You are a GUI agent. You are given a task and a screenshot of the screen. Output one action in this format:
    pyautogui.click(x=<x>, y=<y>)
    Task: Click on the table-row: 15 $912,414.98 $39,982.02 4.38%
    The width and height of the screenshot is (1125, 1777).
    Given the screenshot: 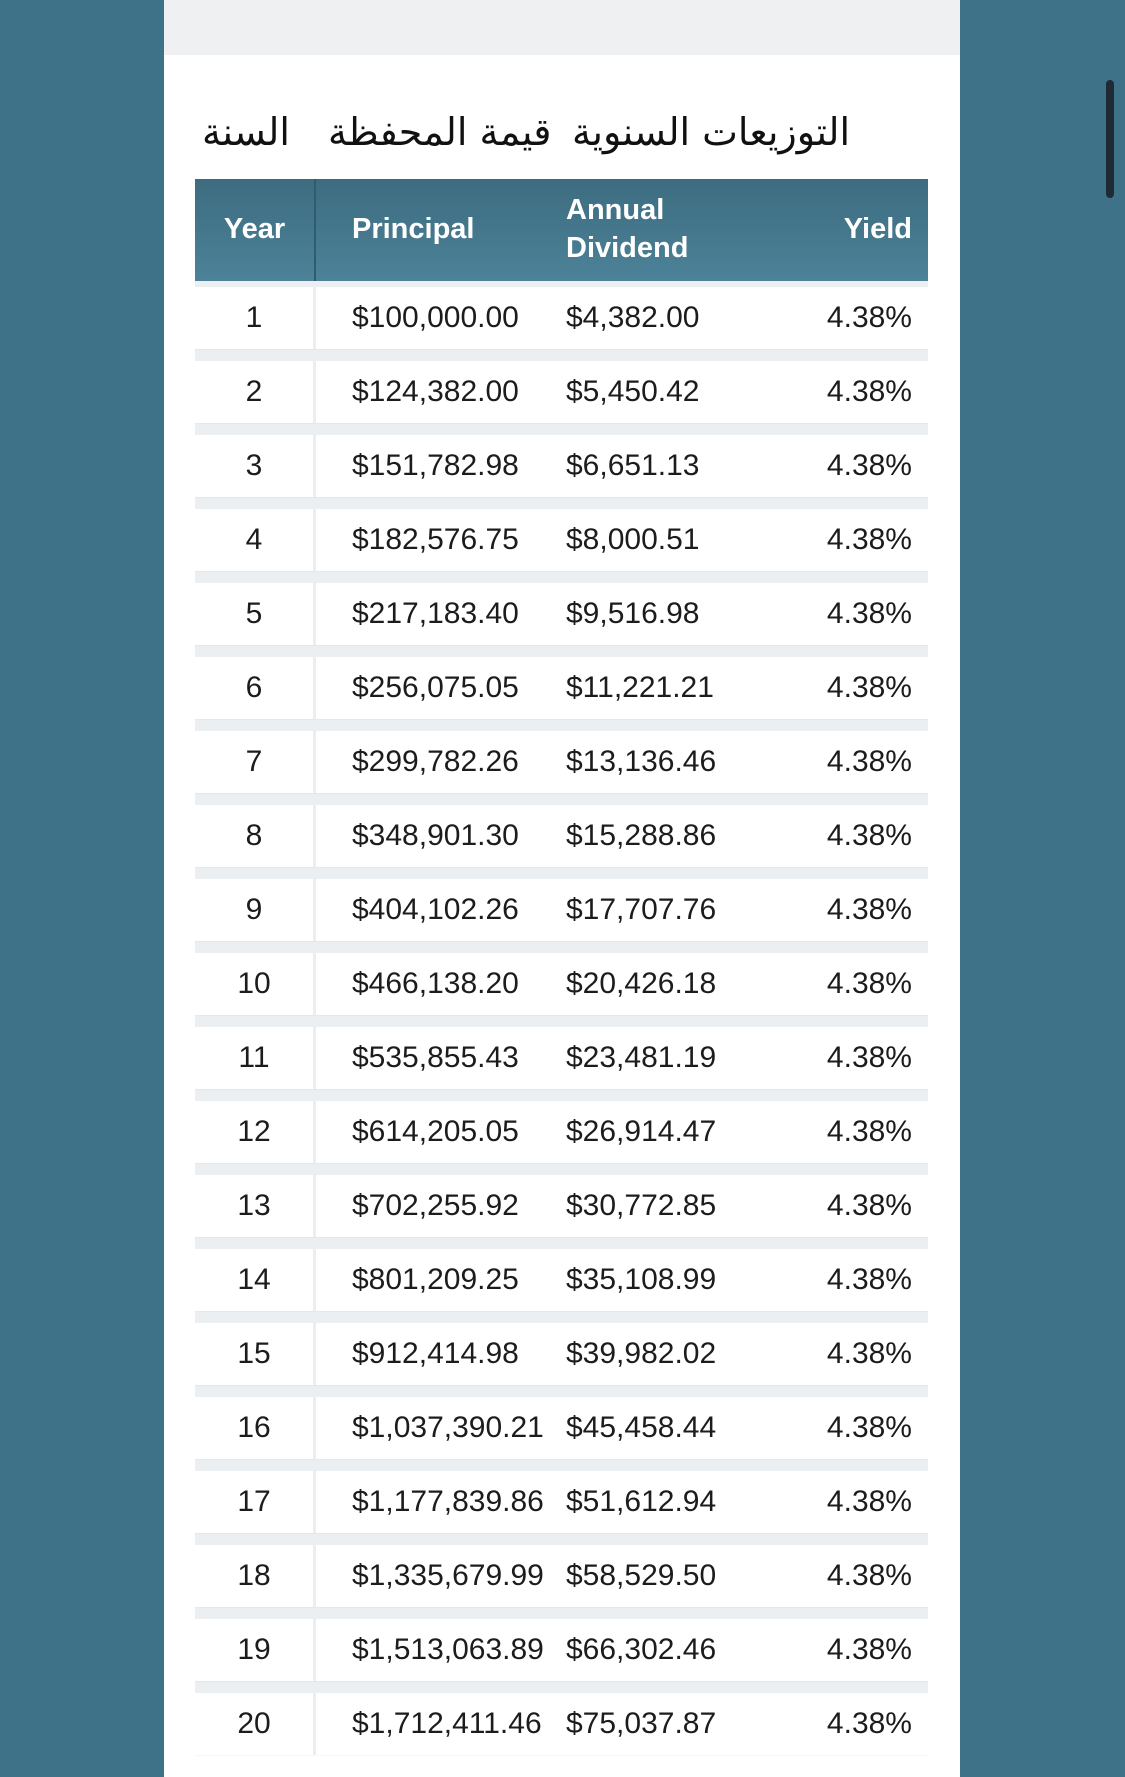 What is the action you would take?
    pyautogui.click(x=561, y=1354)
    